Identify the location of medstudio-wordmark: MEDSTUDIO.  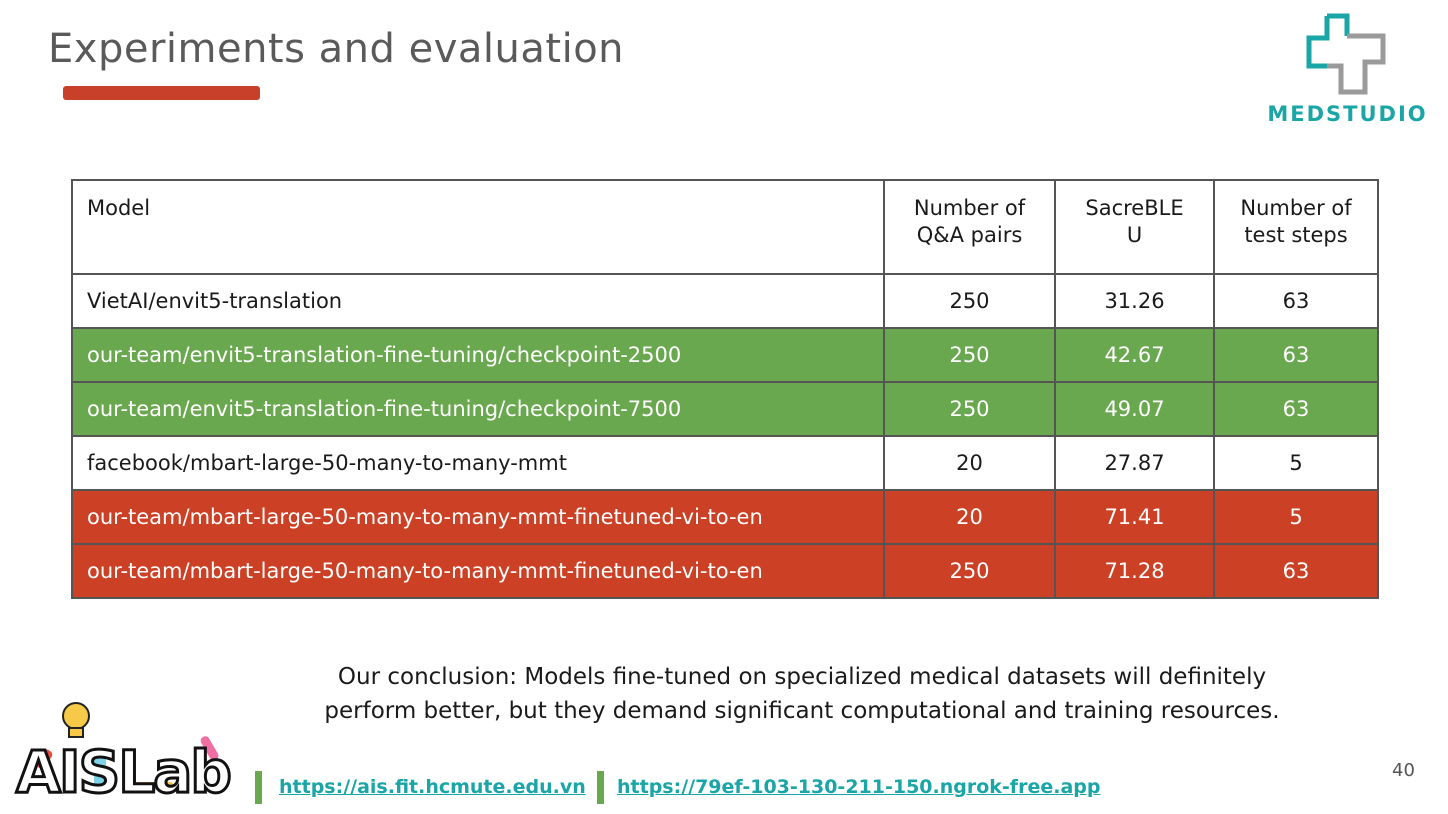
(1347, 114).